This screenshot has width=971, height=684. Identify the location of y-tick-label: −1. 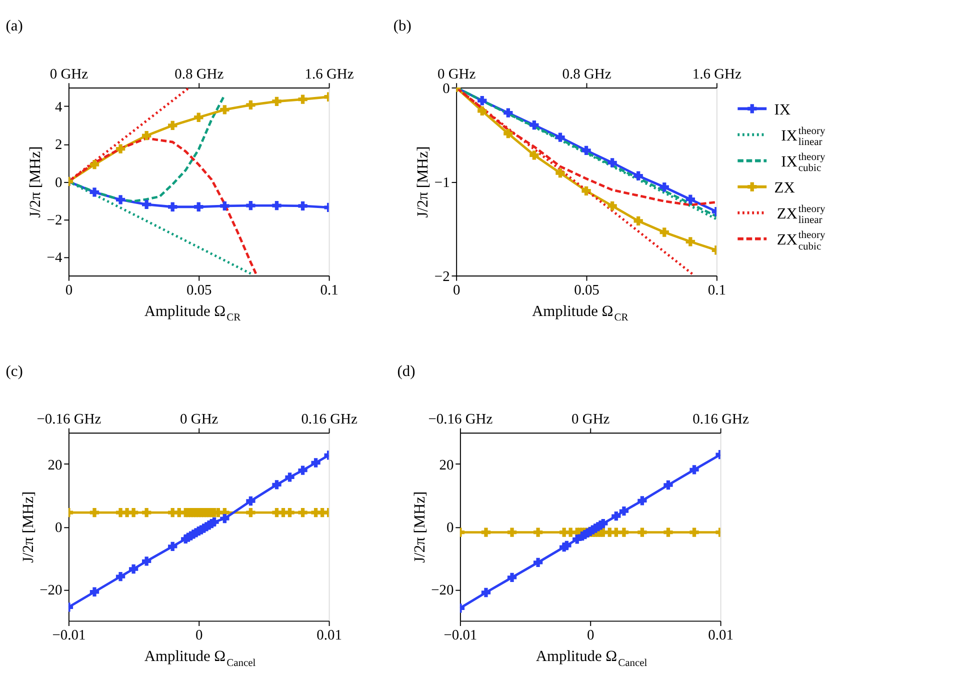
(442, 182).